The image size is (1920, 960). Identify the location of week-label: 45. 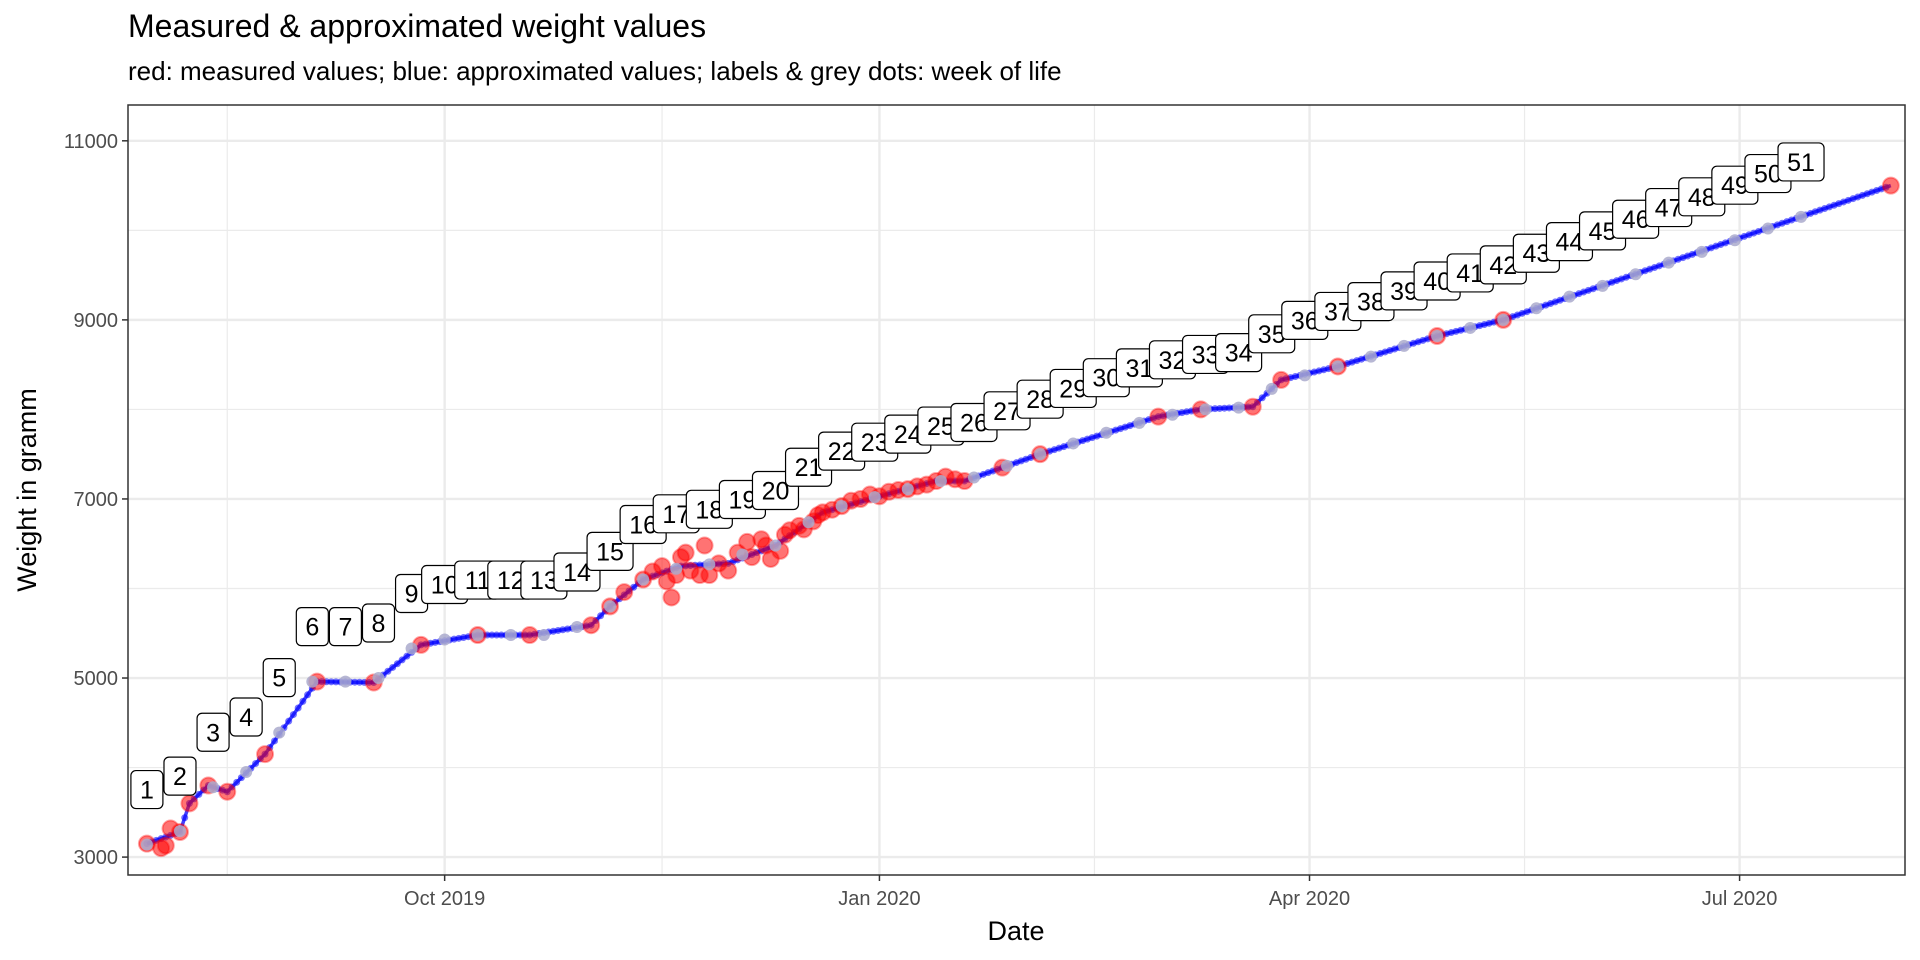
(1603, 232).